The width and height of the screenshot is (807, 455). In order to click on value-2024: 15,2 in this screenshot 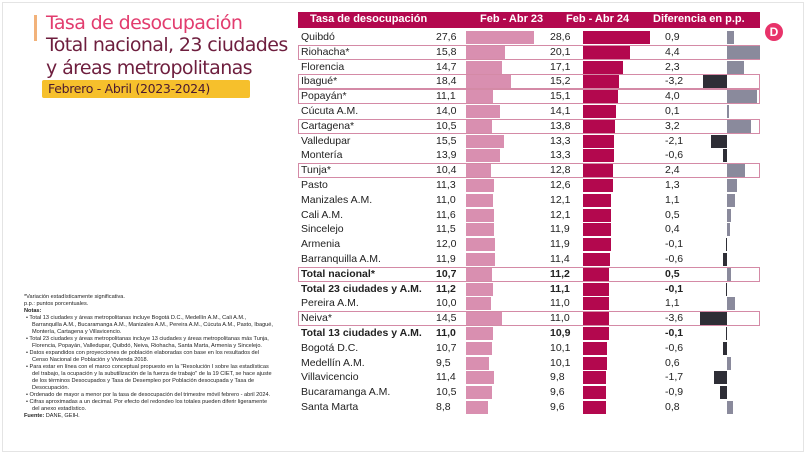, I will do `click(560, 81)`.